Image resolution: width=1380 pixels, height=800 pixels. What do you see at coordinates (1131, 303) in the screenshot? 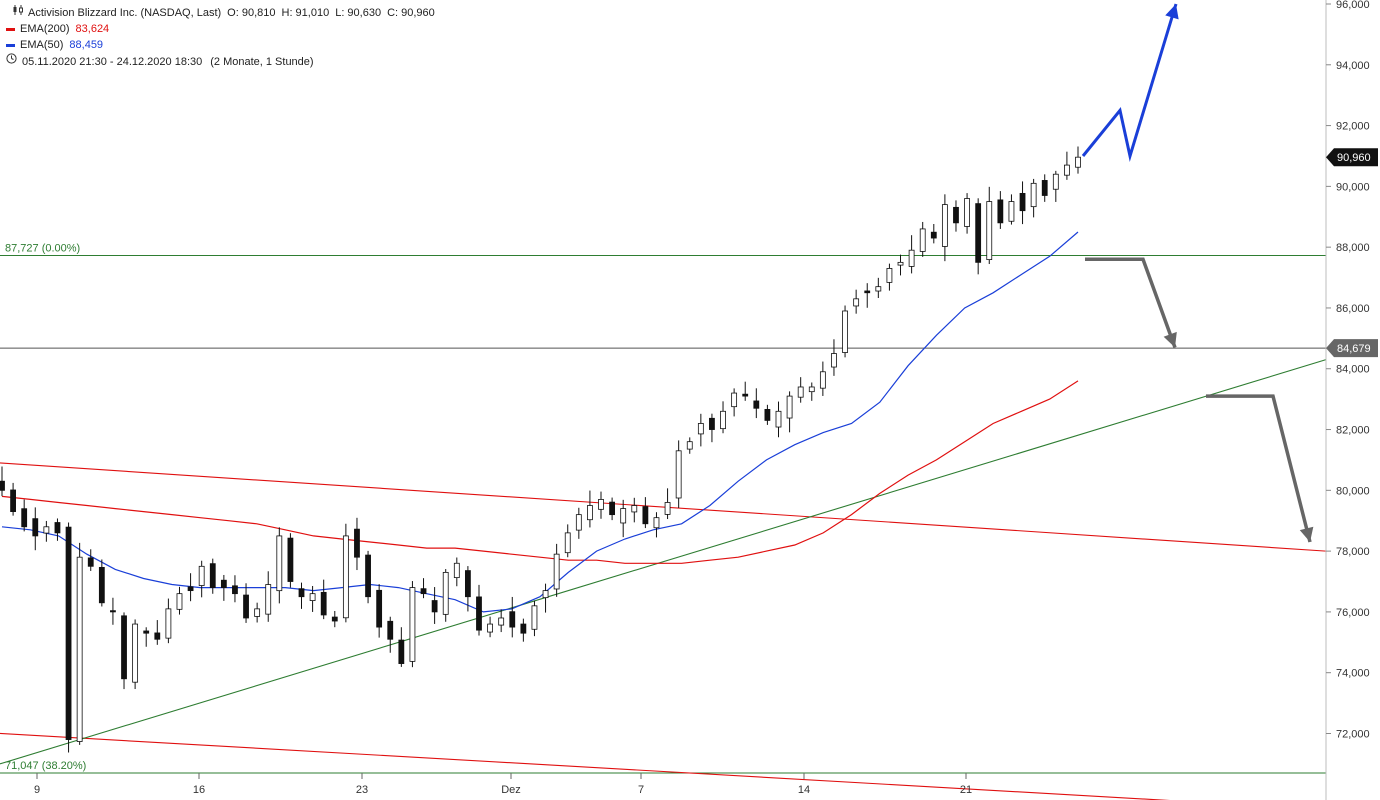
I see `neutral-scenario-arrow` at bounding box center [1131, 303].